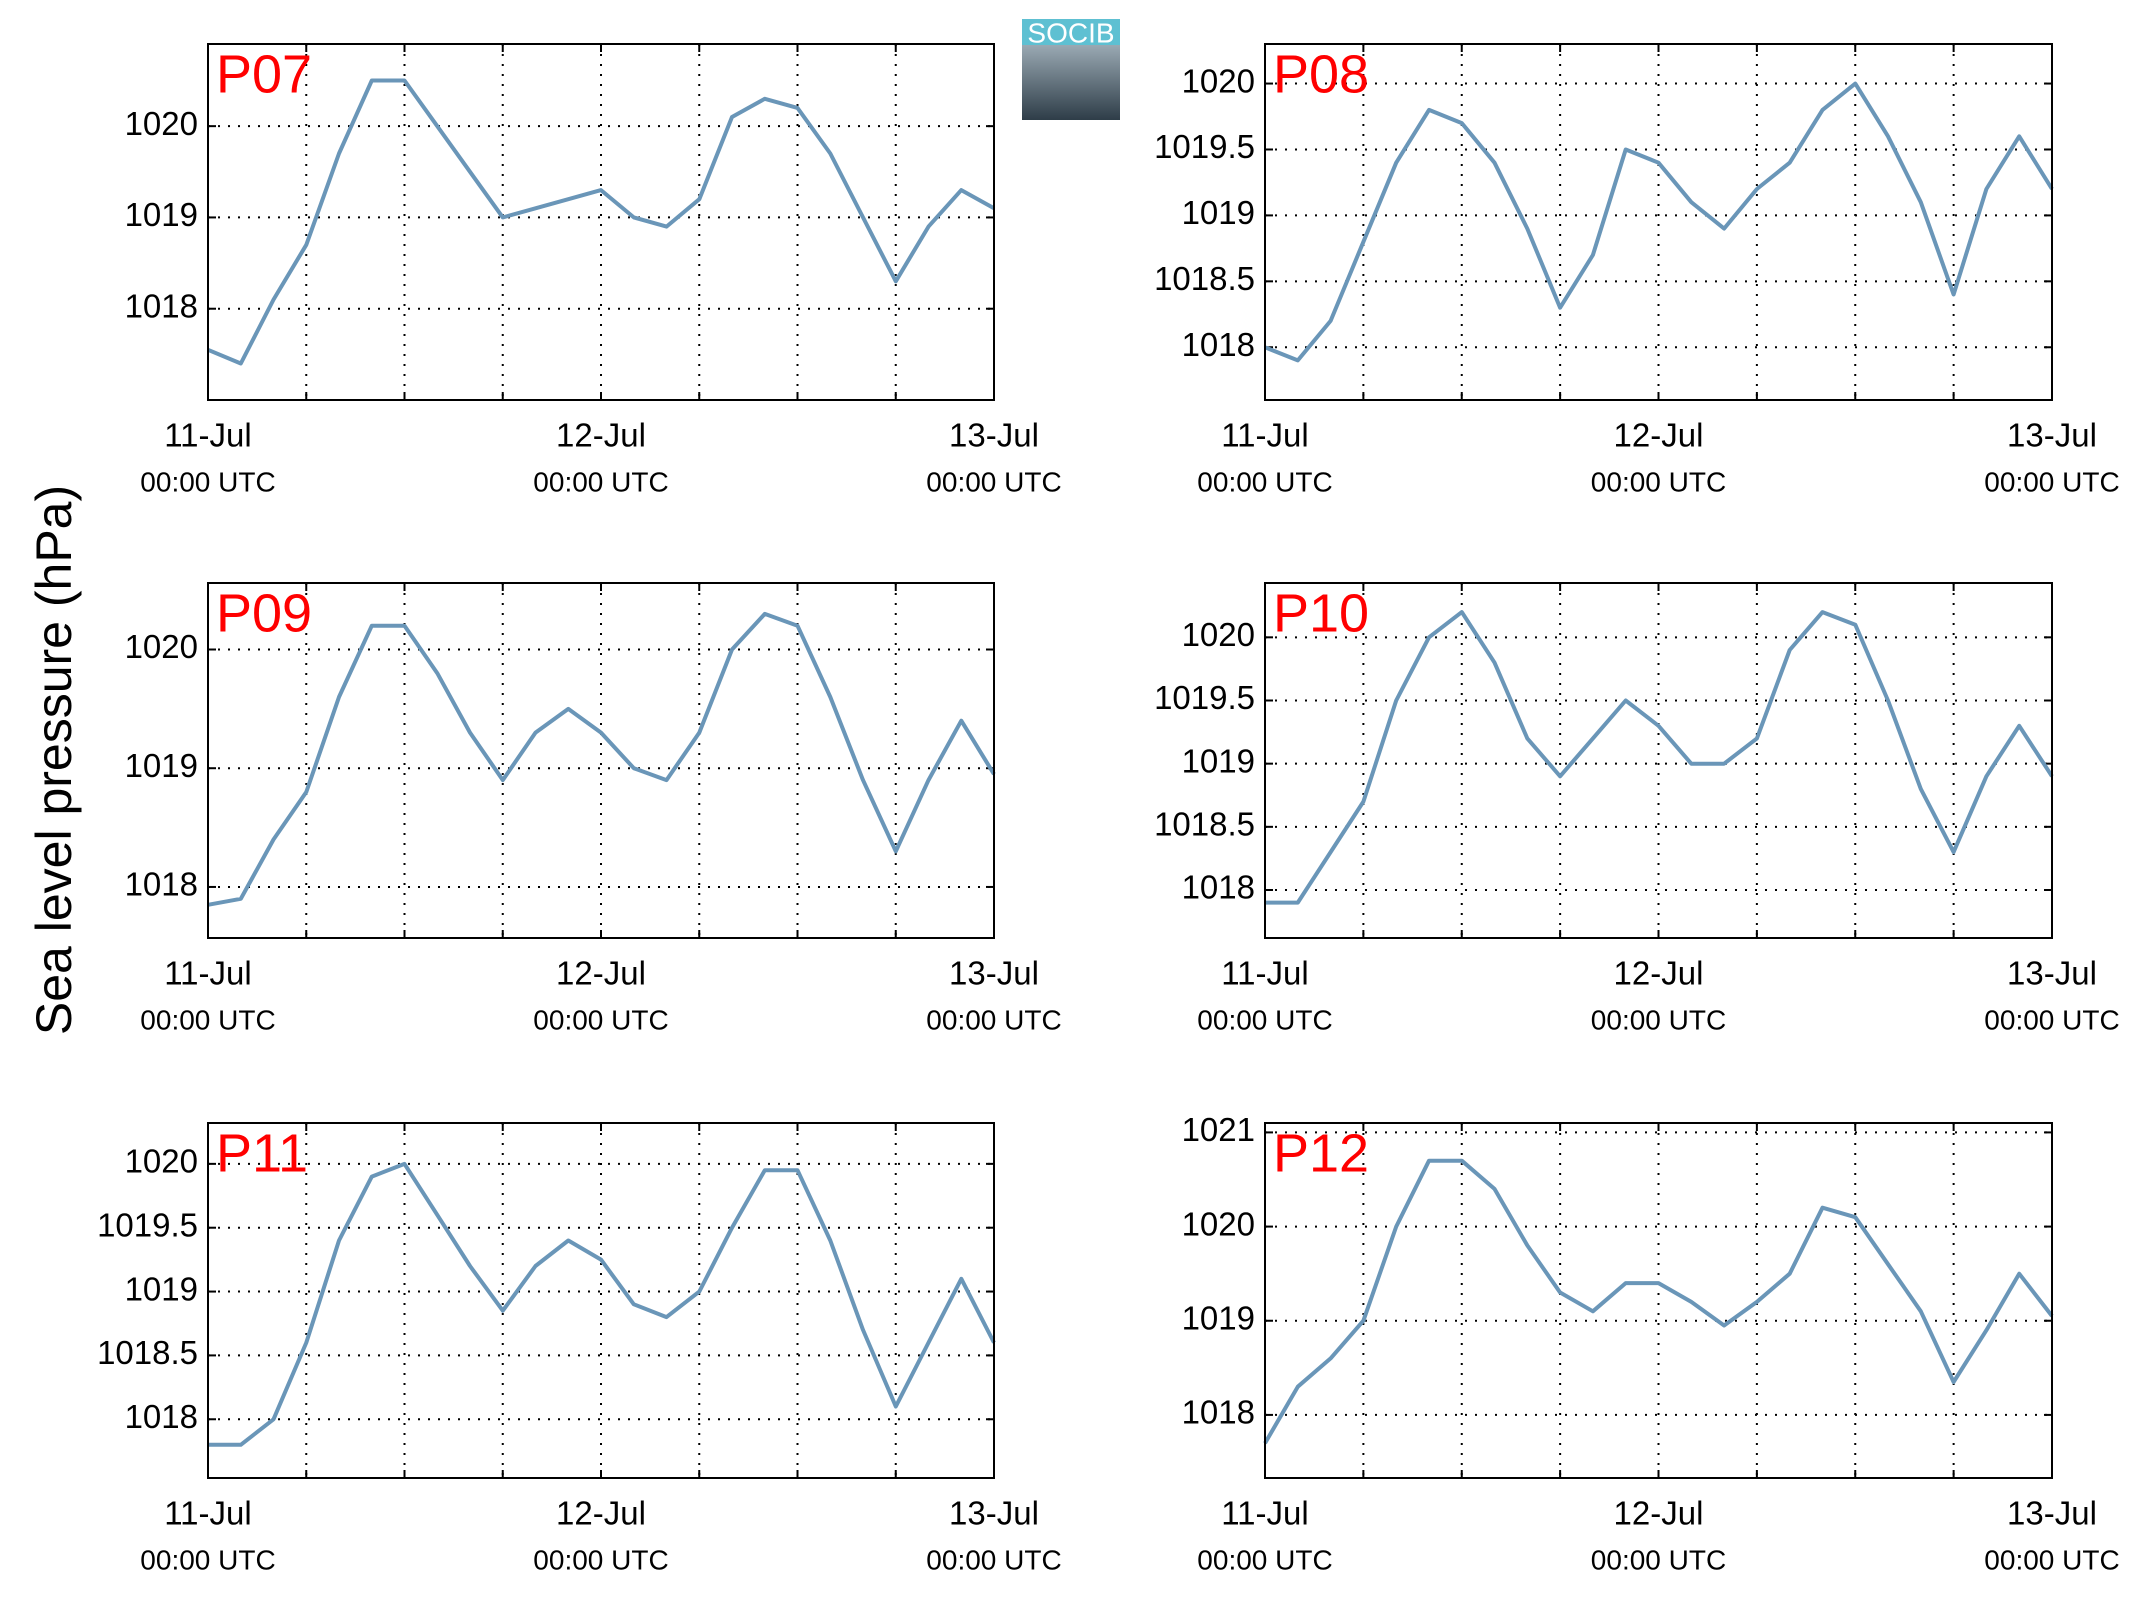  I want to click on panel-title: P07, so click(264, 74).